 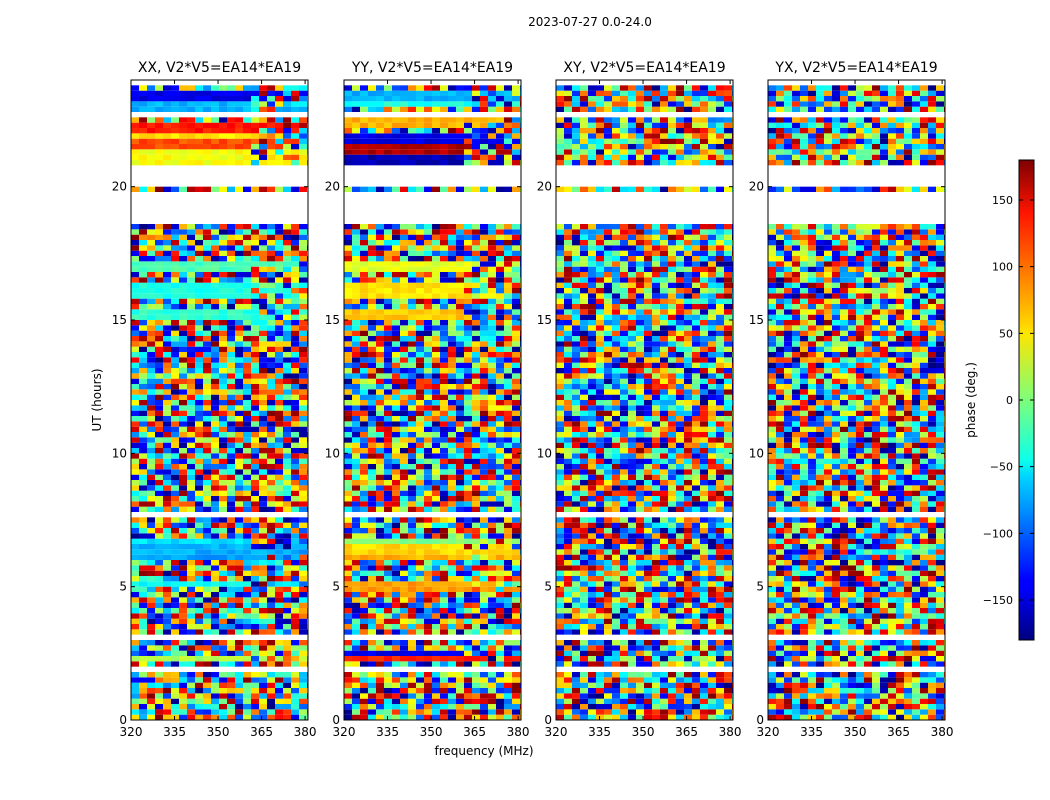 I want to click on colorbar-tick-label: −150, so click(x=998, y=600).